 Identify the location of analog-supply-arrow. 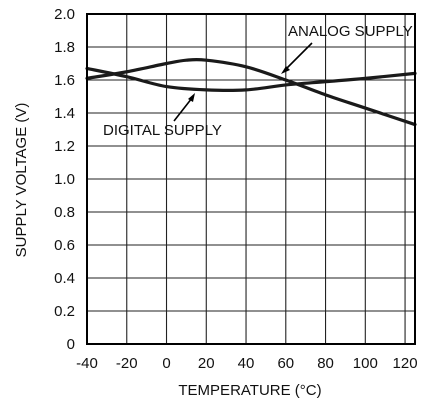
(298, 56).